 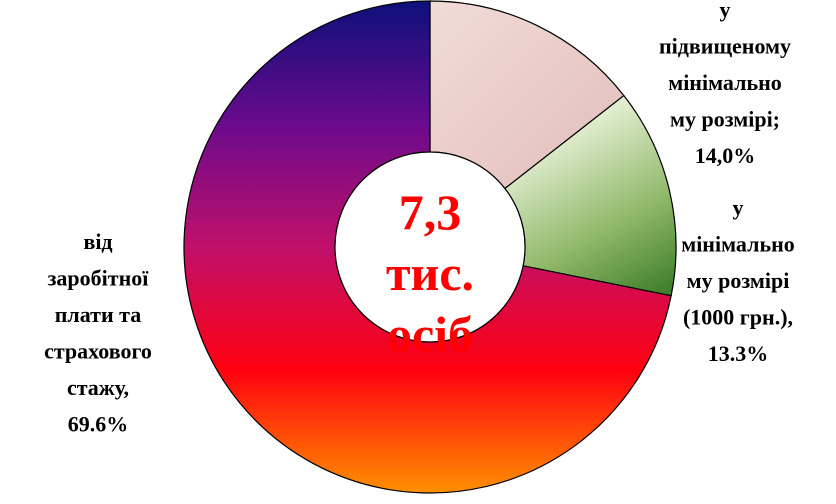 I want to click on slice-label: у мінімально му розмірі (1000 грн.), 13.3%, so click(x=738, y=280).